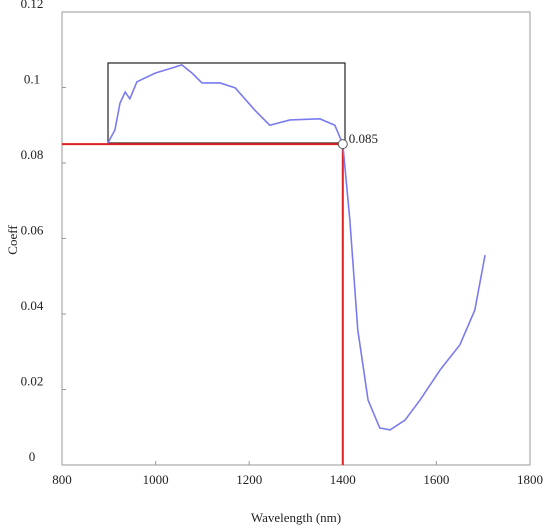 The image size is (550, 531). What do you see at coordinates (296, 517) in the screenshot?
I see `x-axis-label: Wavelength (nm)` at bounding box center [296, 517].